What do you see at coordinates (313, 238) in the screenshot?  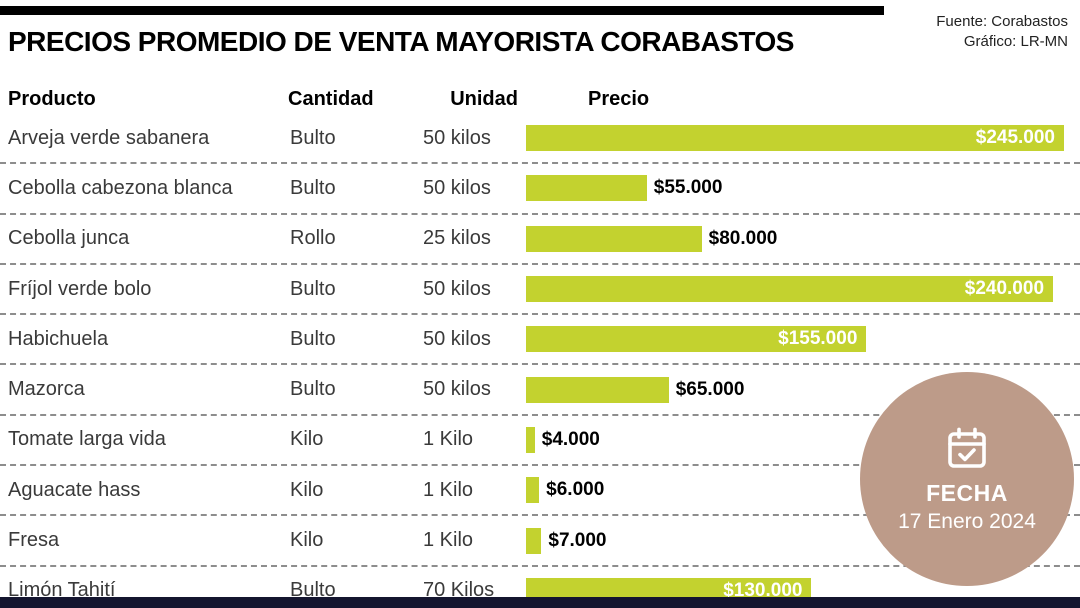 I see `cantidad-value: Rollo` at bounding box center [313, 238].